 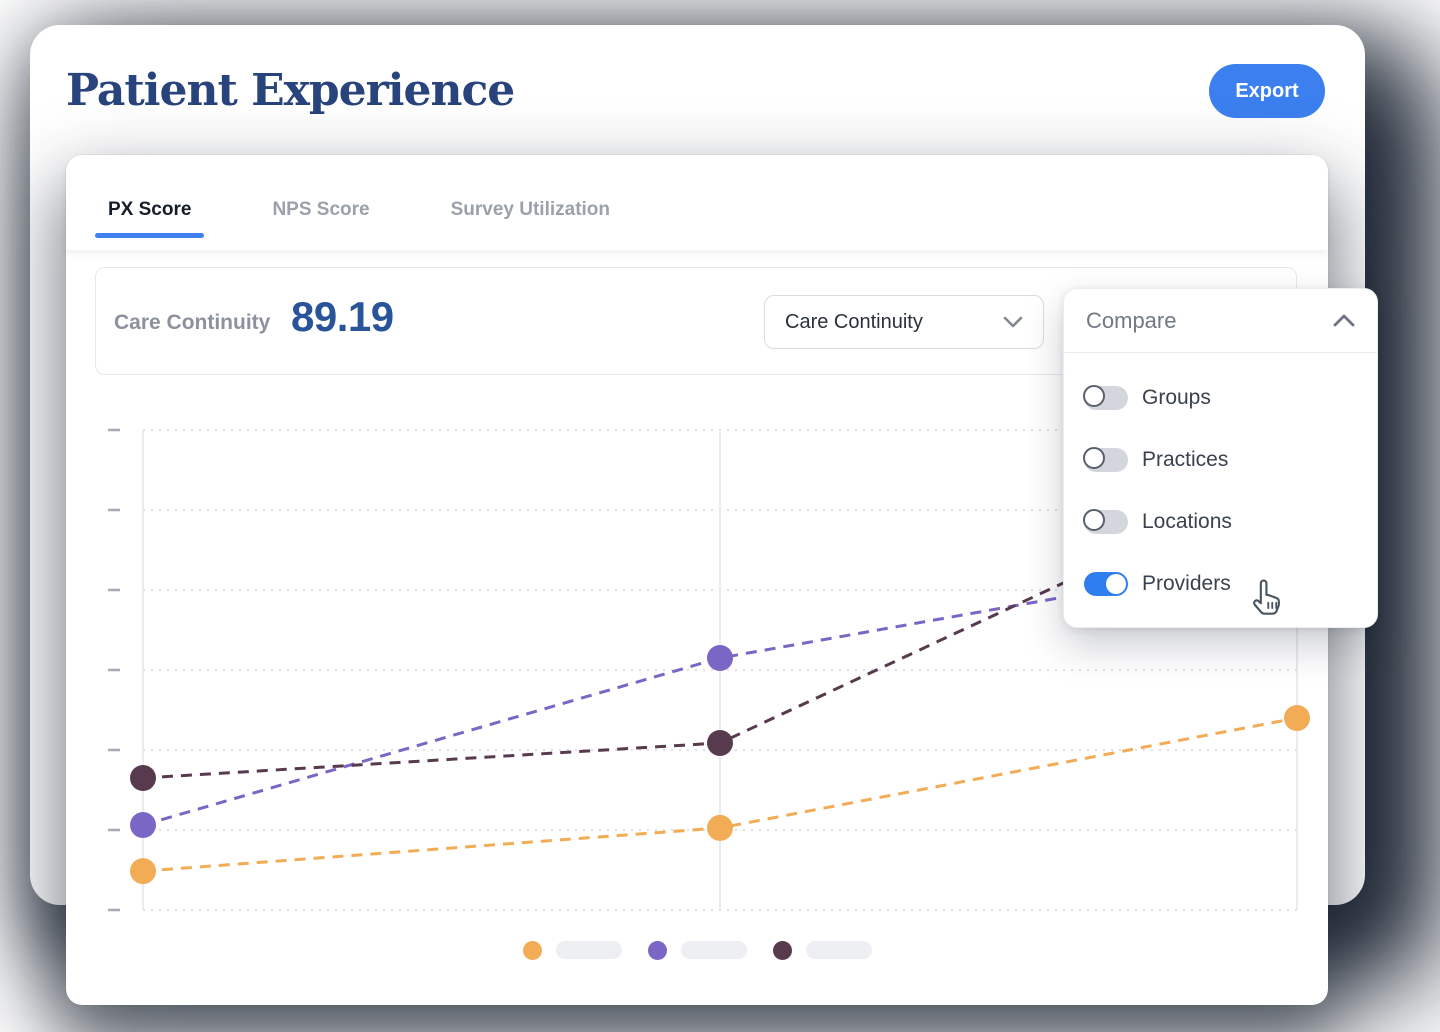 I want to click on metric-select: Care Continuity, so click(x=904, y=322).